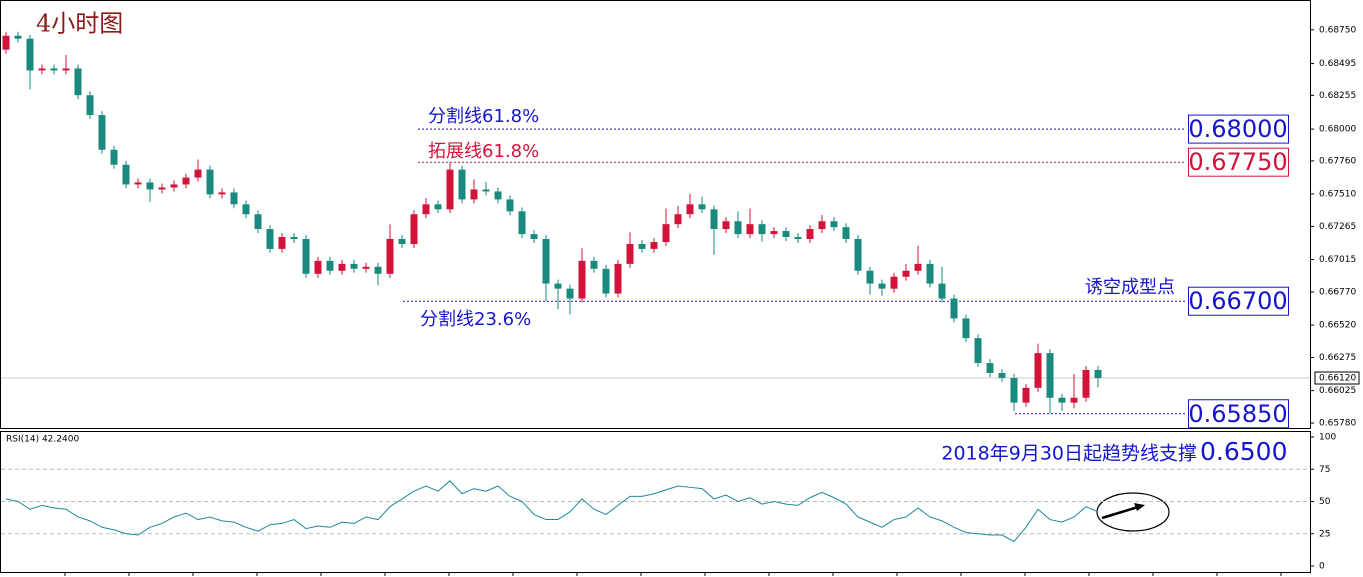  Describe the element at coordinates (1337, 358) in the screenshot. I see `y-tick-label: 0.66275` at that location.